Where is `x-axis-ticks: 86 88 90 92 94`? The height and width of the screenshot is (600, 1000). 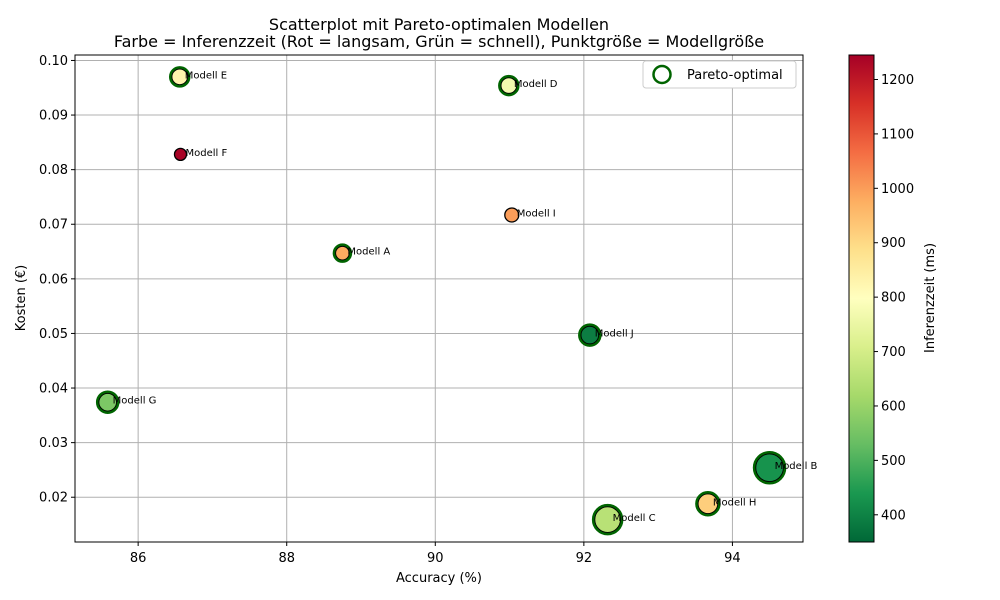 x-axis-ticks: 86 88 90 92 94 is located at coordinates (435, 554).